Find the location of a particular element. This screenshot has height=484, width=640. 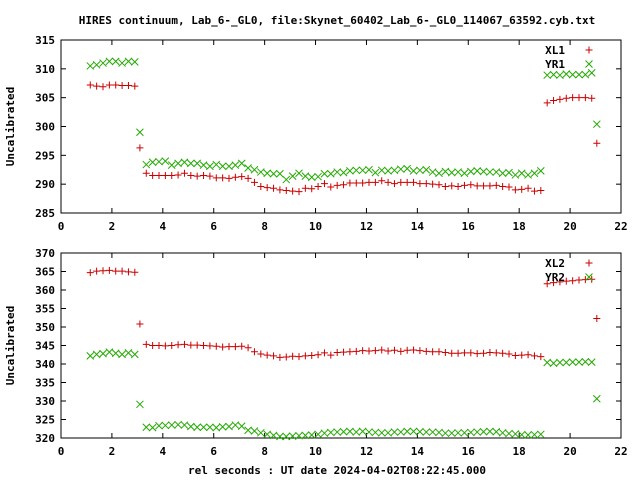

y-tick-label: 285 is located at coordinates (45, 213).